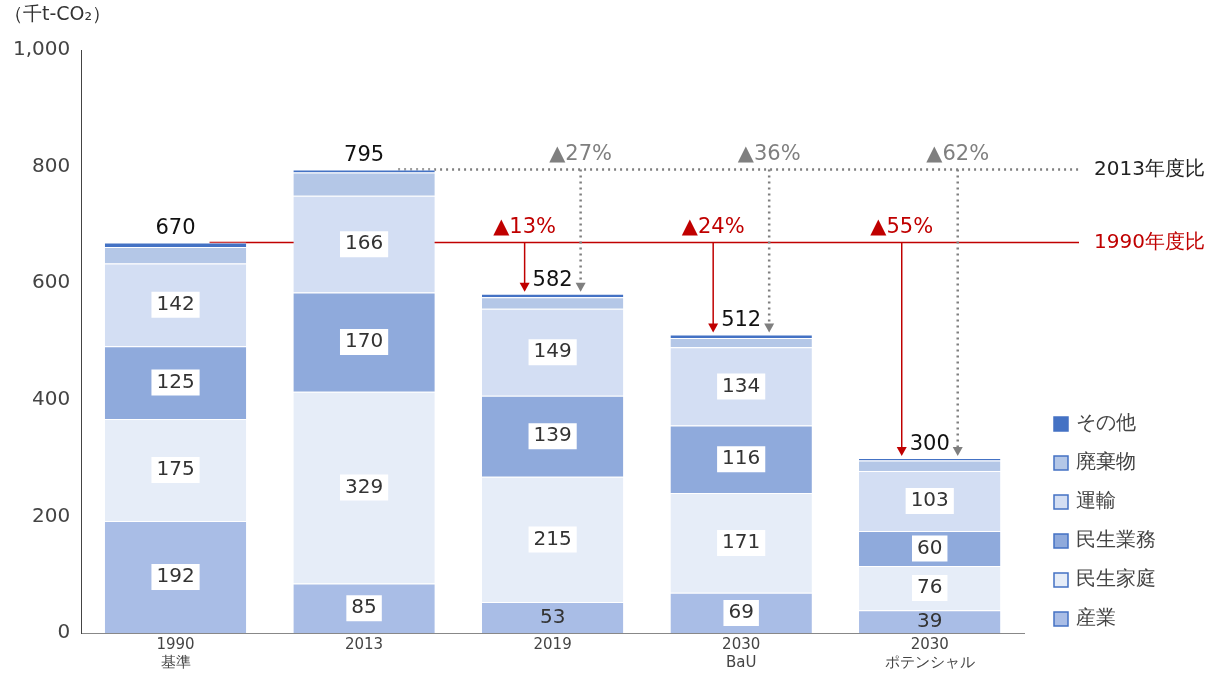  What do you see at coordinates (175, 380) in the screenshot?
I see `data-label: 125` at bounding box center [175, 380].